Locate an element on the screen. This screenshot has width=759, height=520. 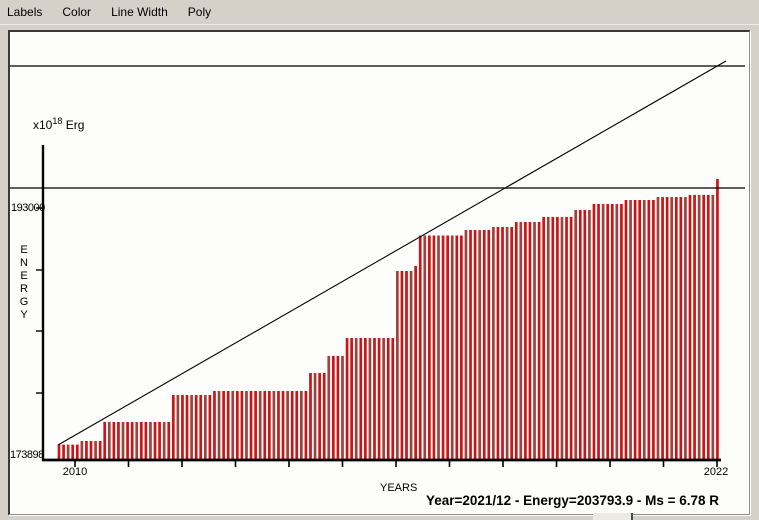
x-axis-title: YEARS is located at coordinates (399, 488).